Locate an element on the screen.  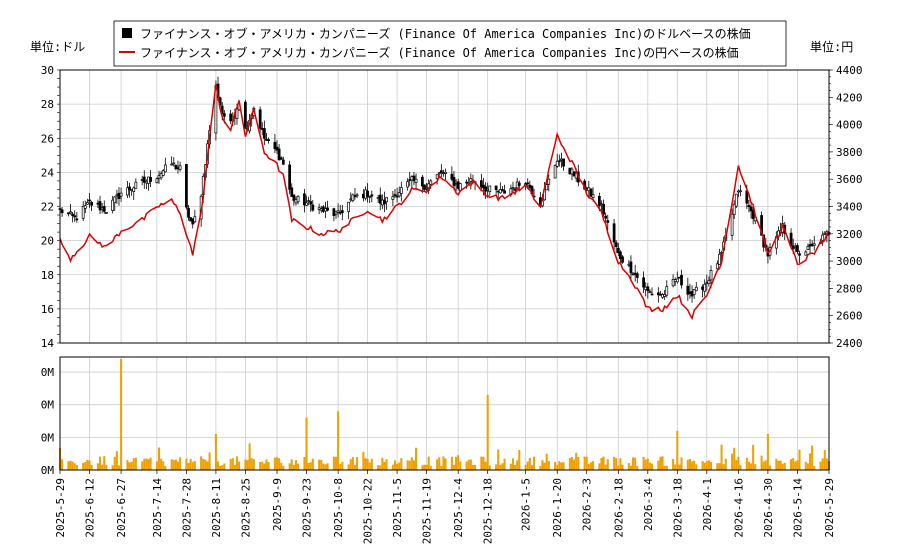
right-y-tick-label: 3000 is located at coordinates (849, 261).